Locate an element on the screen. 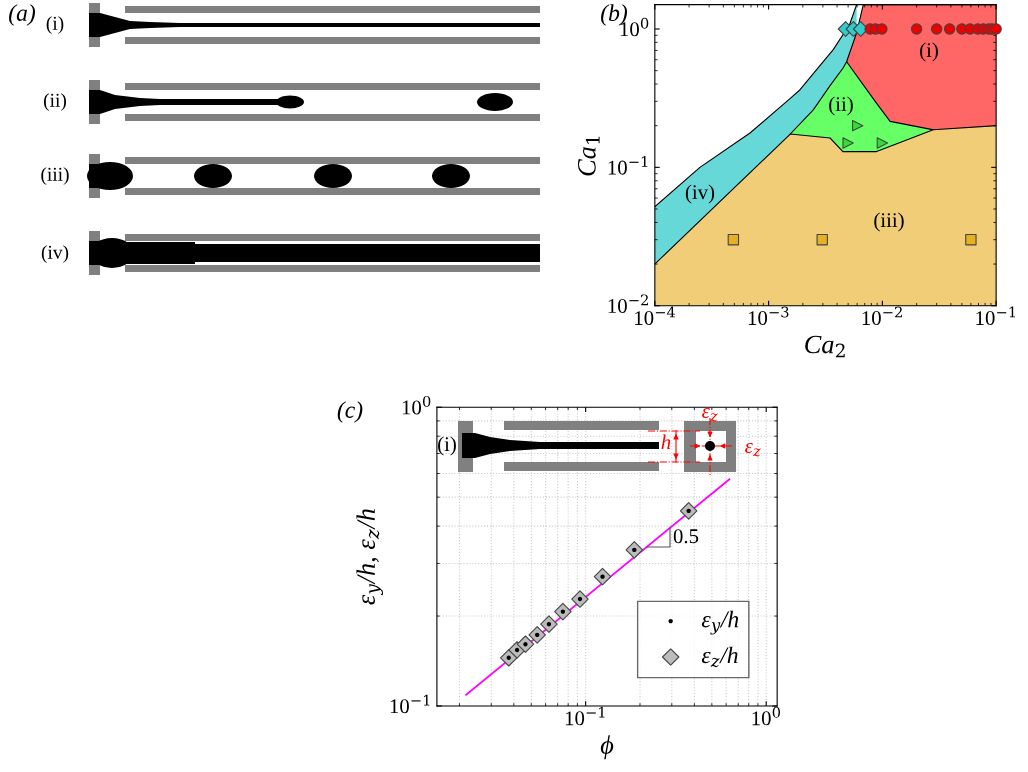  text: (a) is located at coordinates (22, 15).